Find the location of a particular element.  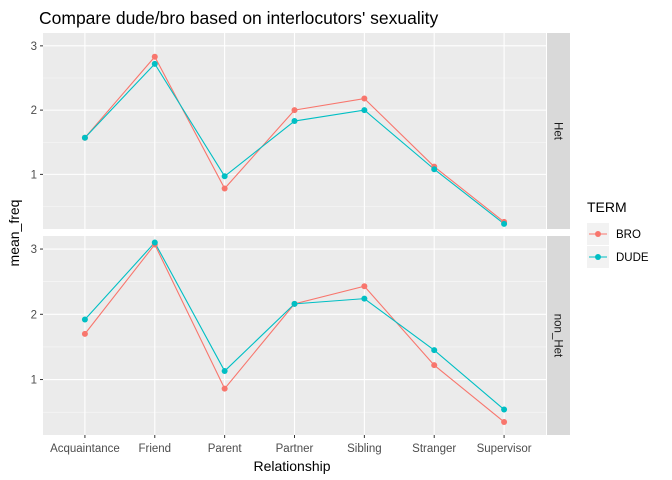

legend-title: TERM is located at coordinates (607, 207).